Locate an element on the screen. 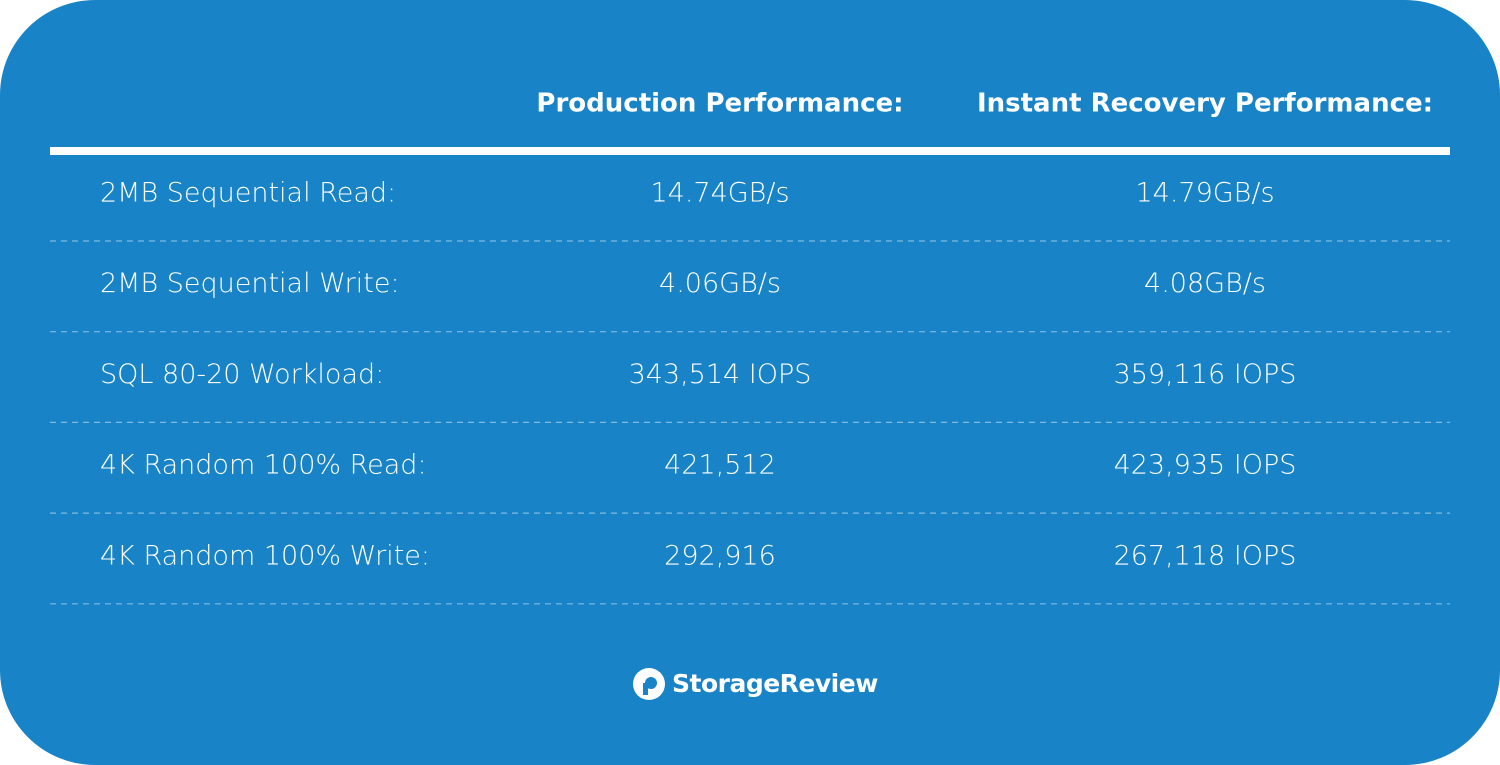  column-header: Instant Recovery Performance: is located at coordinates (1205, 104).